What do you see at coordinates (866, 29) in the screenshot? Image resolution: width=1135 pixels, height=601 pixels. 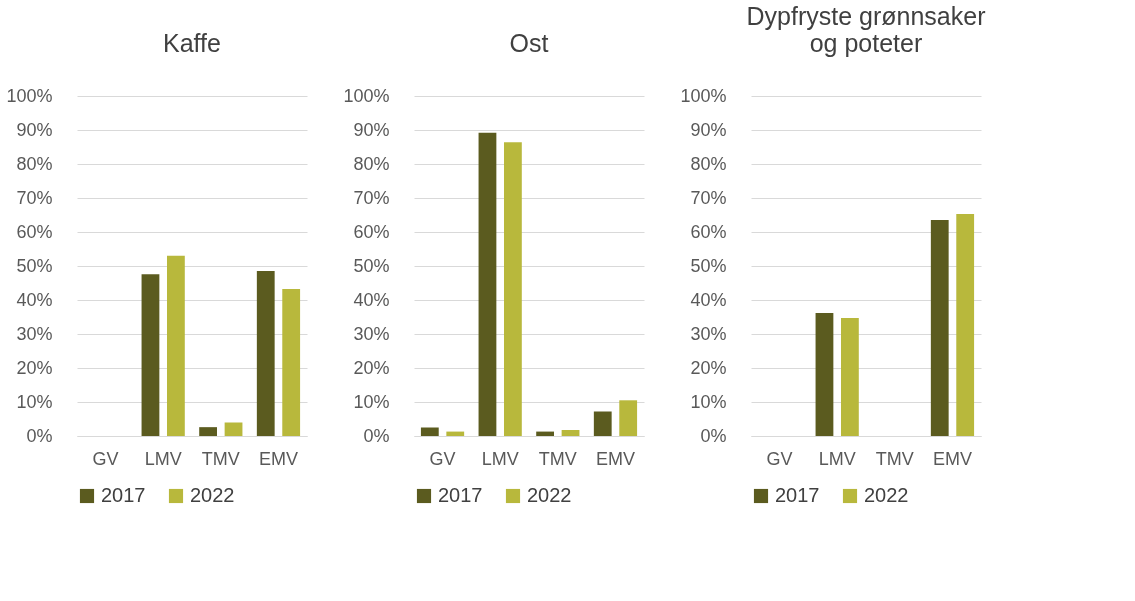 I see `chart-title: Dypfryste grønnsaker og poteter` at bounding box center [866, 29].